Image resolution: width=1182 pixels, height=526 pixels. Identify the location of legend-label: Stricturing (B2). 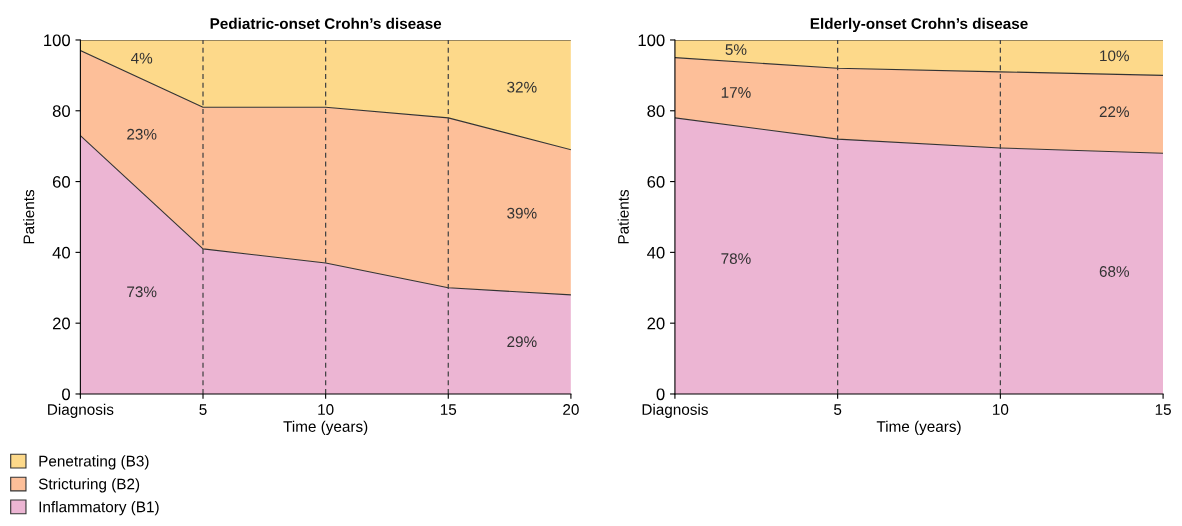
(89, 485).